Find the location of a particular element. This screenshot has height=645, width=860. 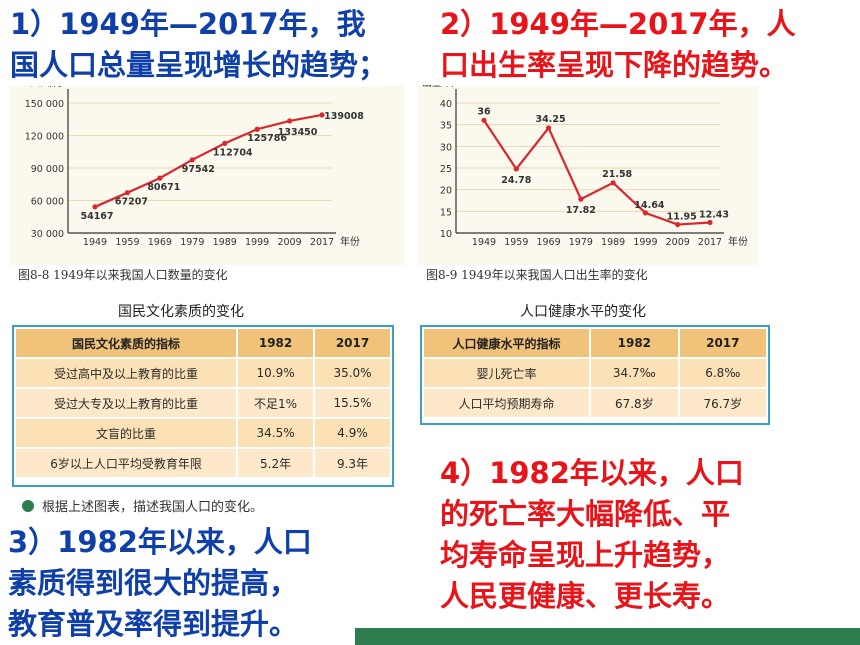

table-row: 受过大专及以上教育的比重 不足1% 15.5% is located at coordinates (202, 403).